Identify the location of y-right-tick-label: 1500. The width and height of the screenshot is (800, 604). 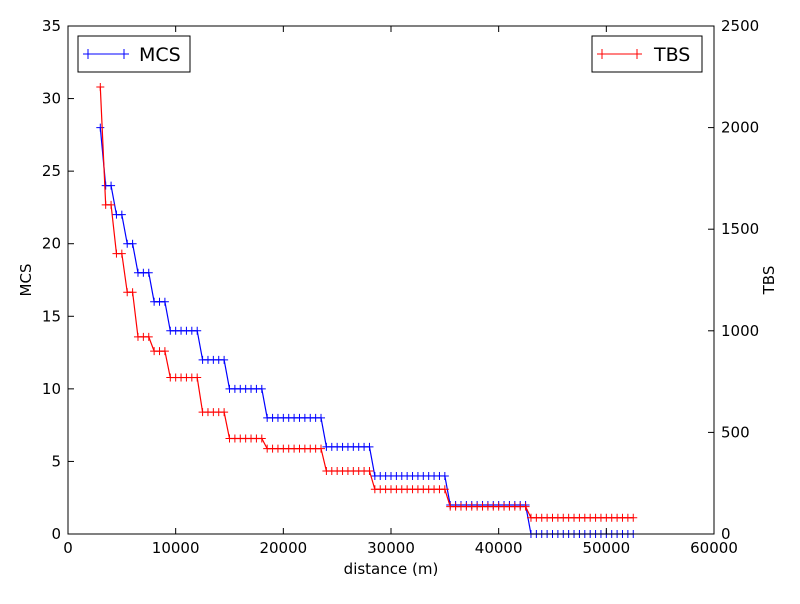
(740, 229).